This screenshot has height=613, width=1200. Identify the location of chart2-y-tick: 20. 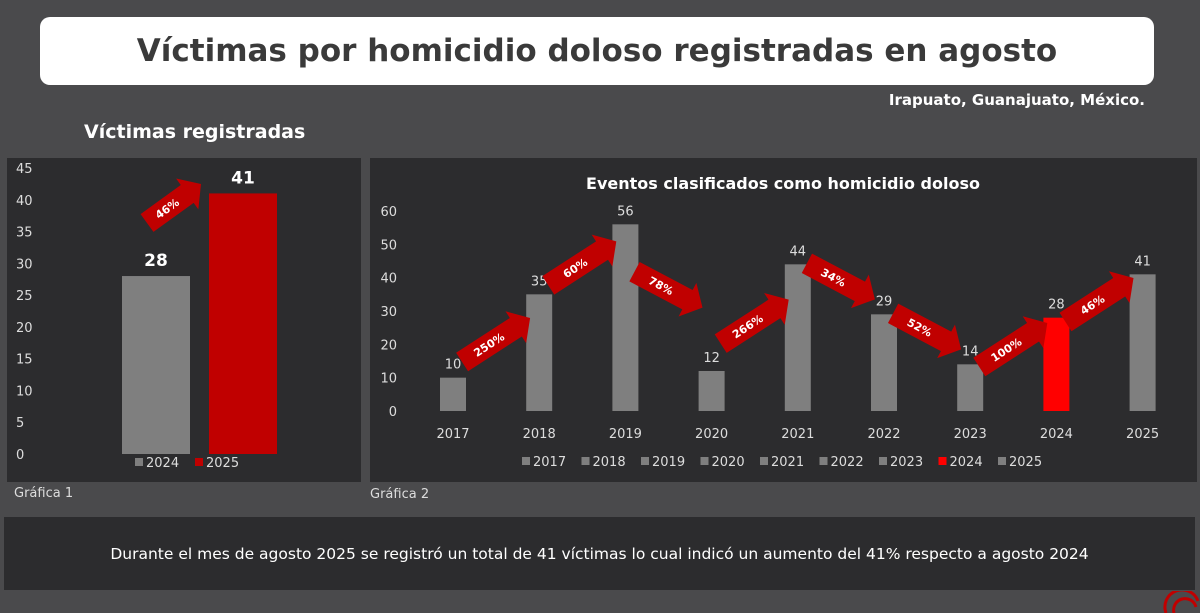
(388, 345).